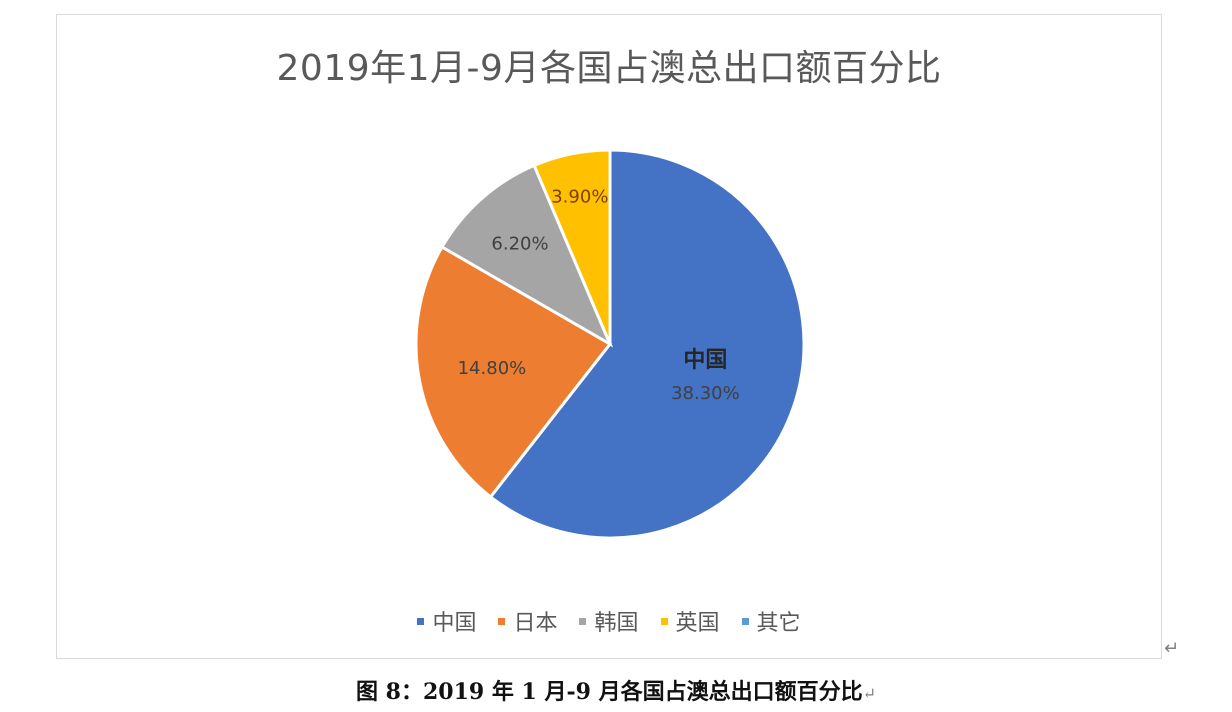  I want to click on legend-item: 韩国, so click(609, 621).